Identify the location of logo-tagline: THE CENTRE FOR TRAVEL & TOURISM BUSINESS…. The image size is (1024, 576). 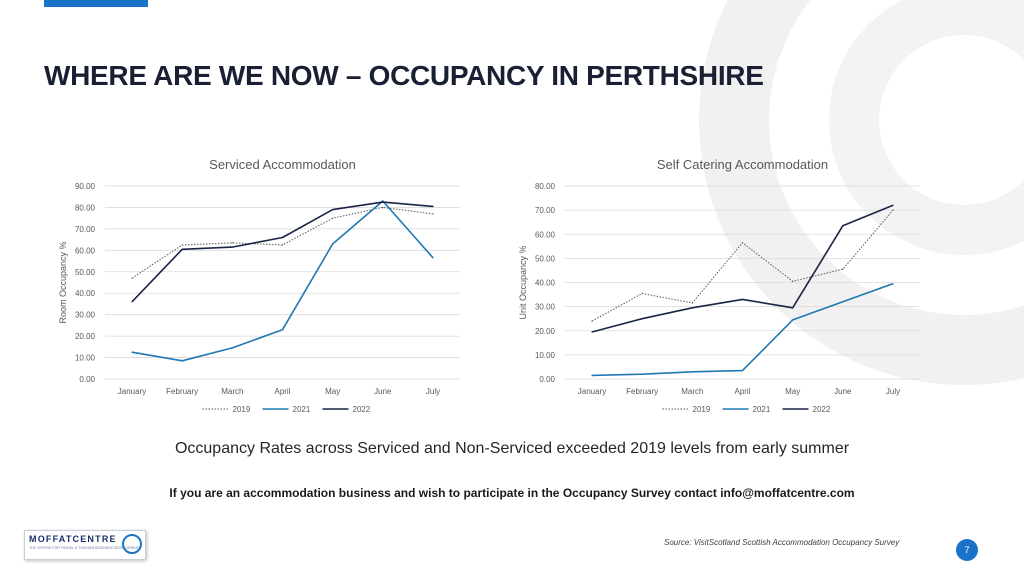
(85, 548).